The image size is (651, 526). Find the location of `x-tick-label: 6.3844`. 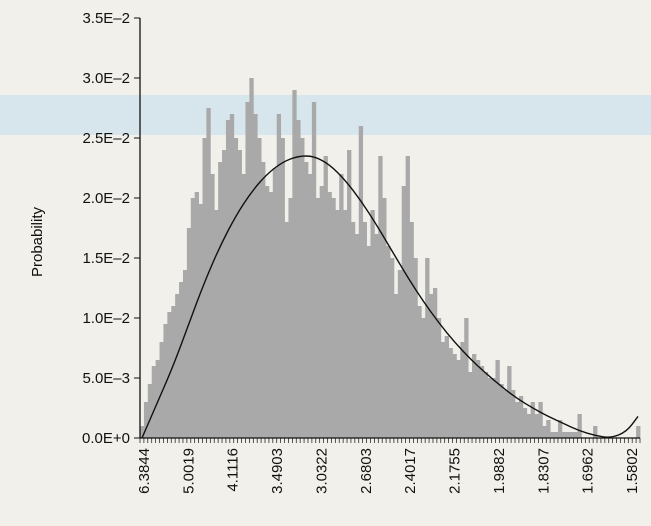

x-tick-label: 6.3844 is located at coordinates (144, 471).